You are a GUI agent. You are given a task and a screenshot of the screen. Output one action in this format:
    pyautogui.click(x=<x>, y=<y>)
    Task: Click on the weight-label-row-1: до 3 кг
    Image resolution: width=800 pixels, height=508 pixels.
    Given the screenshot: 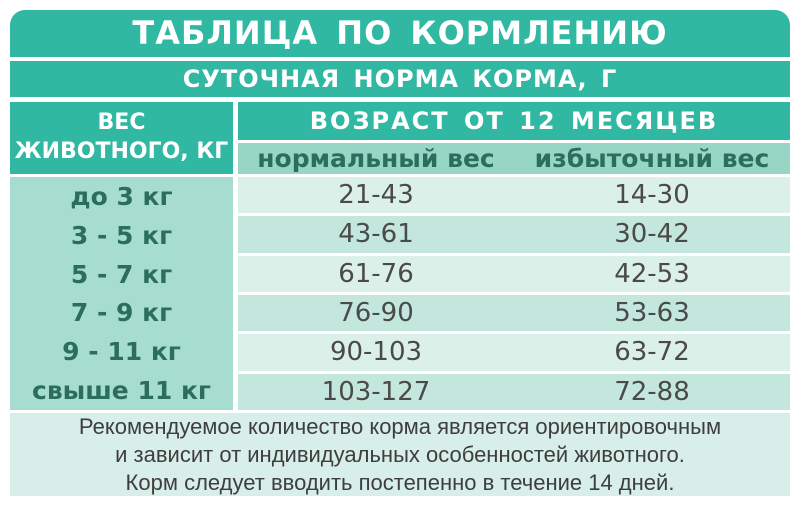 What is the action you would take?
    pyautogui.click(x=121, y=196)
    